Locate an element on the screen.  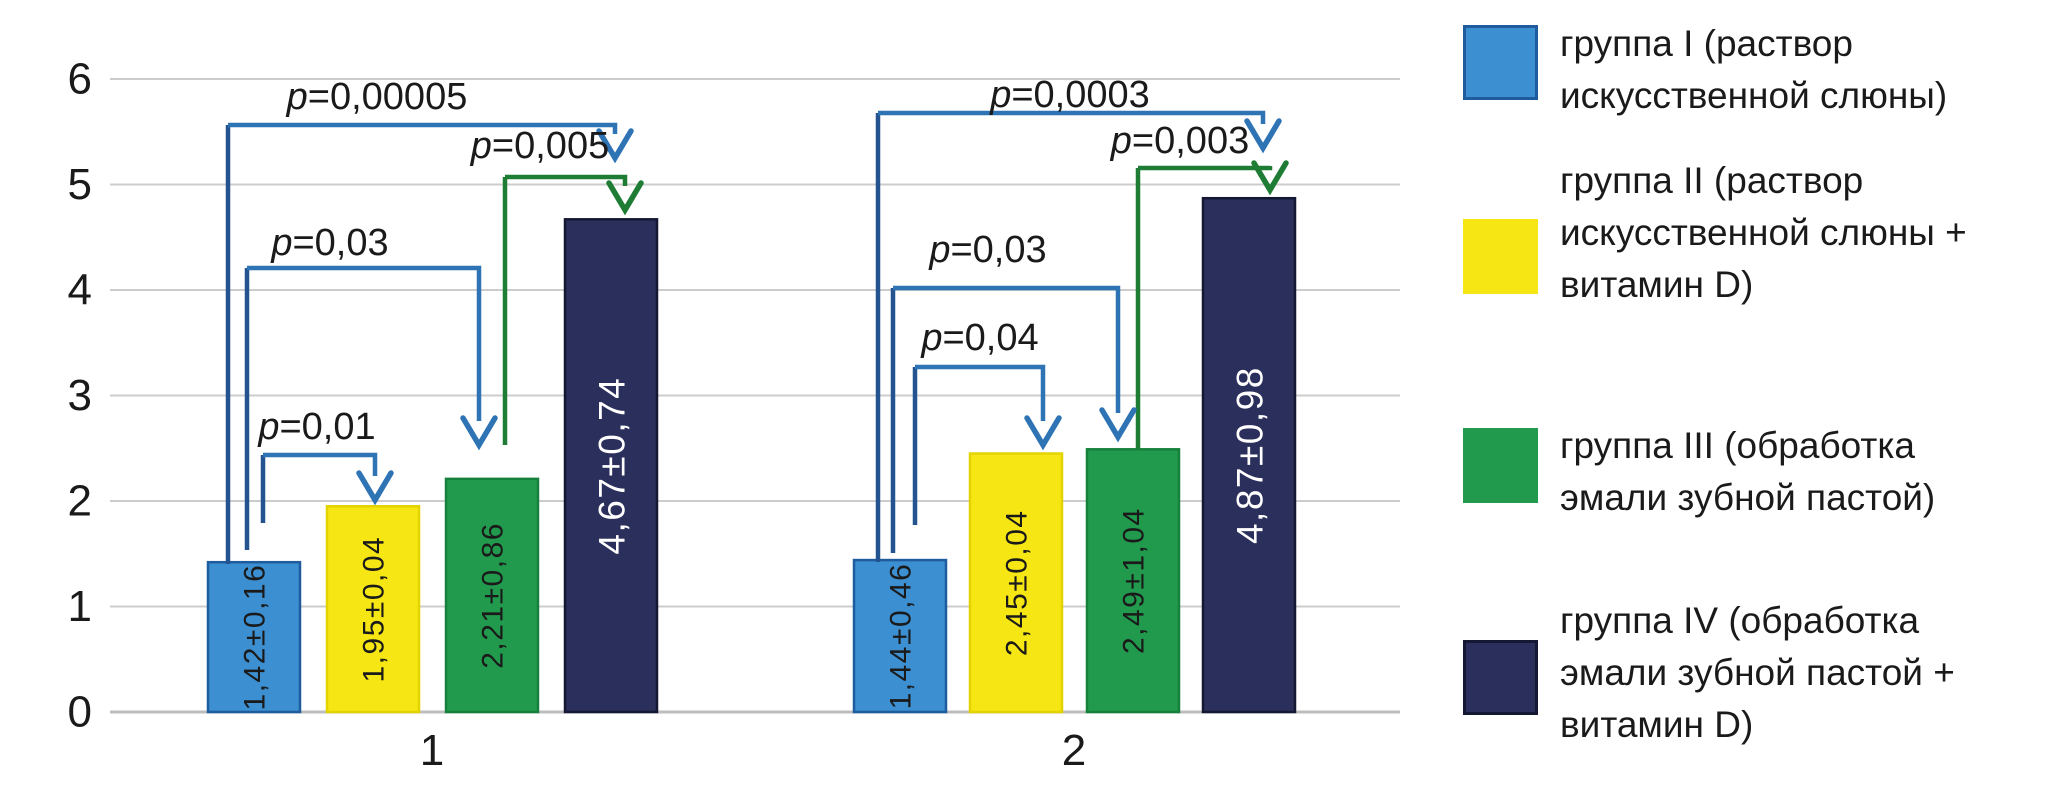
y-axis-tick-label: 0 is located at coordinates (80, 712).